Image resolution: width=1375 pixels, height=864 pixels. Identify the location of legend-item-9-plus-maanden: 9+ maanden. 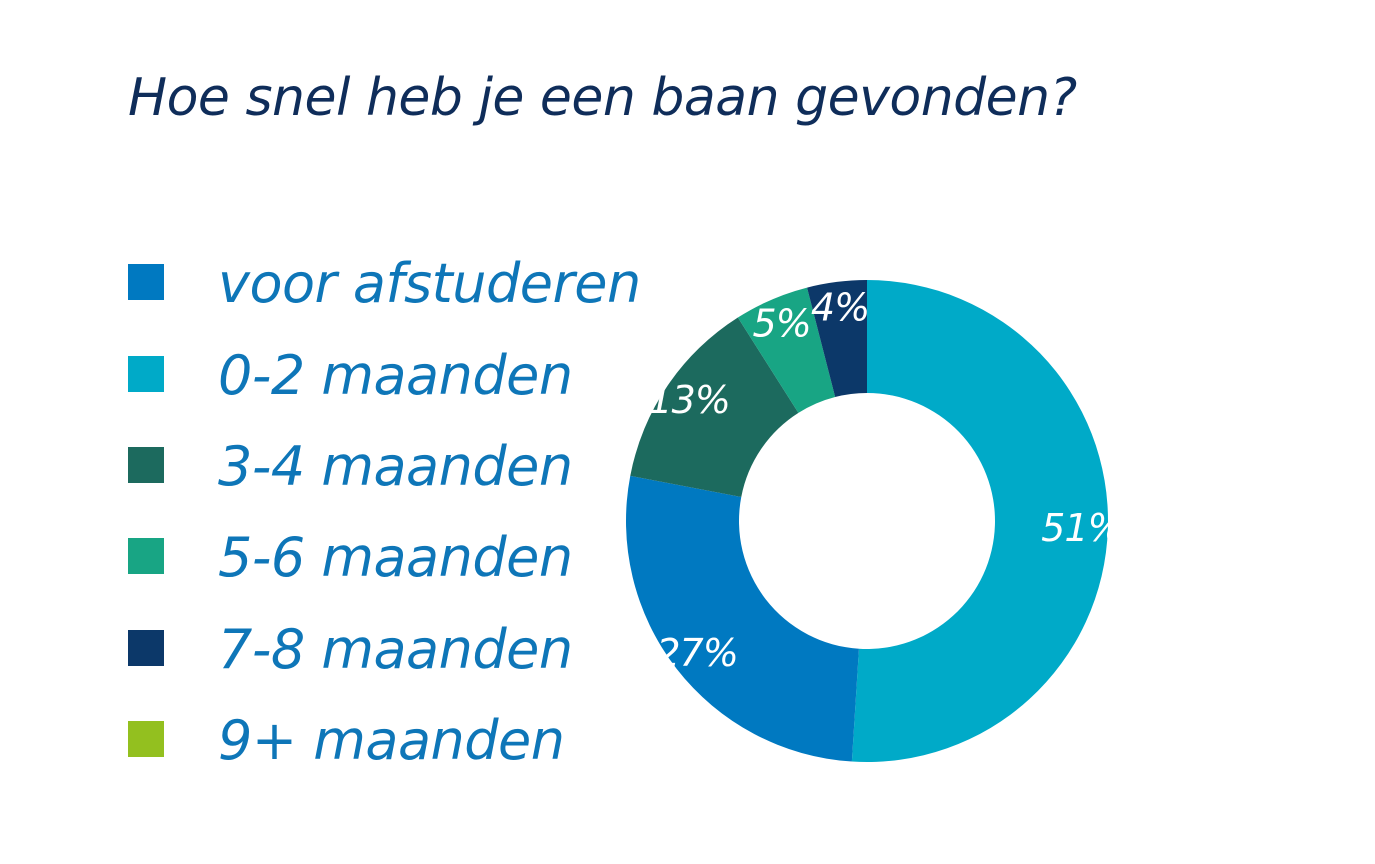
(378, 740).